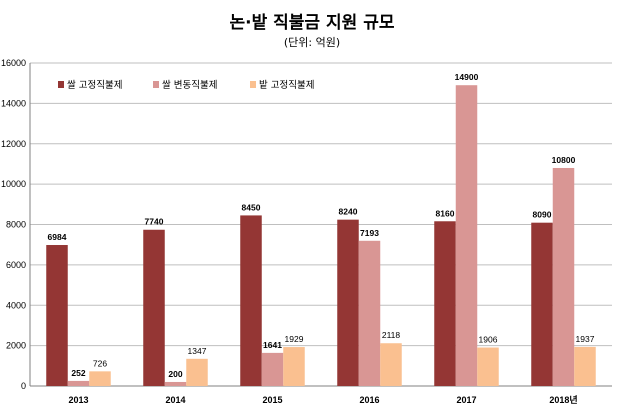  I want to click on data-label: 726, so click(100, 363).